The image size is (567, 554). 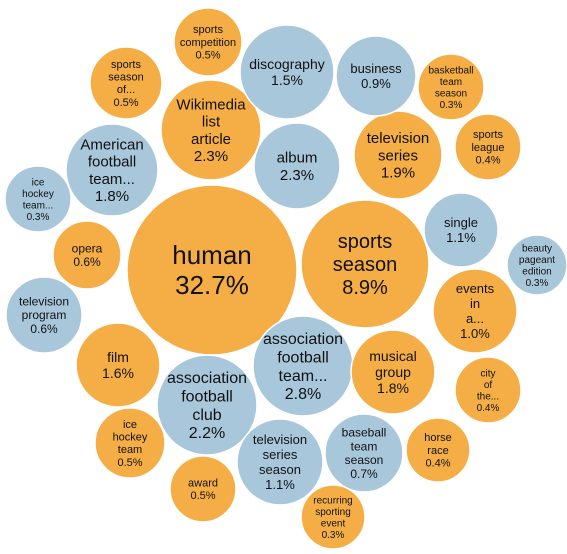 What do you see at coordinates (130, 425) in the screenshot?
I see `bubble-name-label: ice` at bounding box center [130, 425].